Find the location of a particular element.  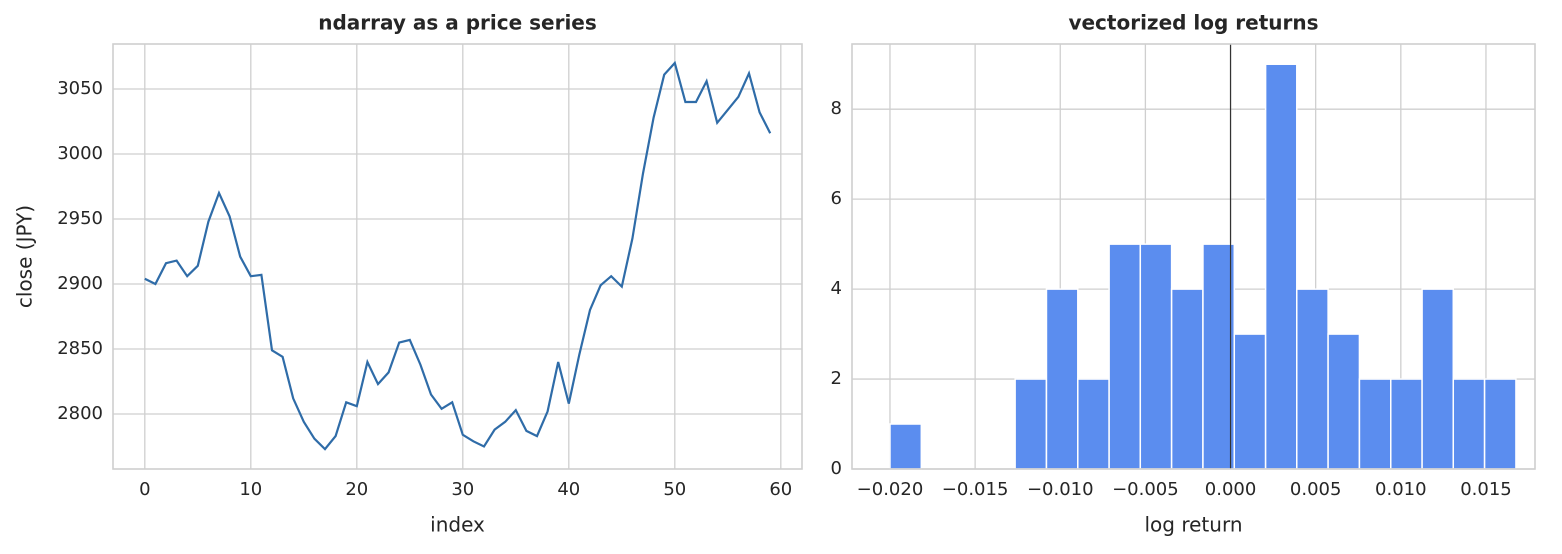

x-tick-label: 50 is located at coordinates (674, 489).